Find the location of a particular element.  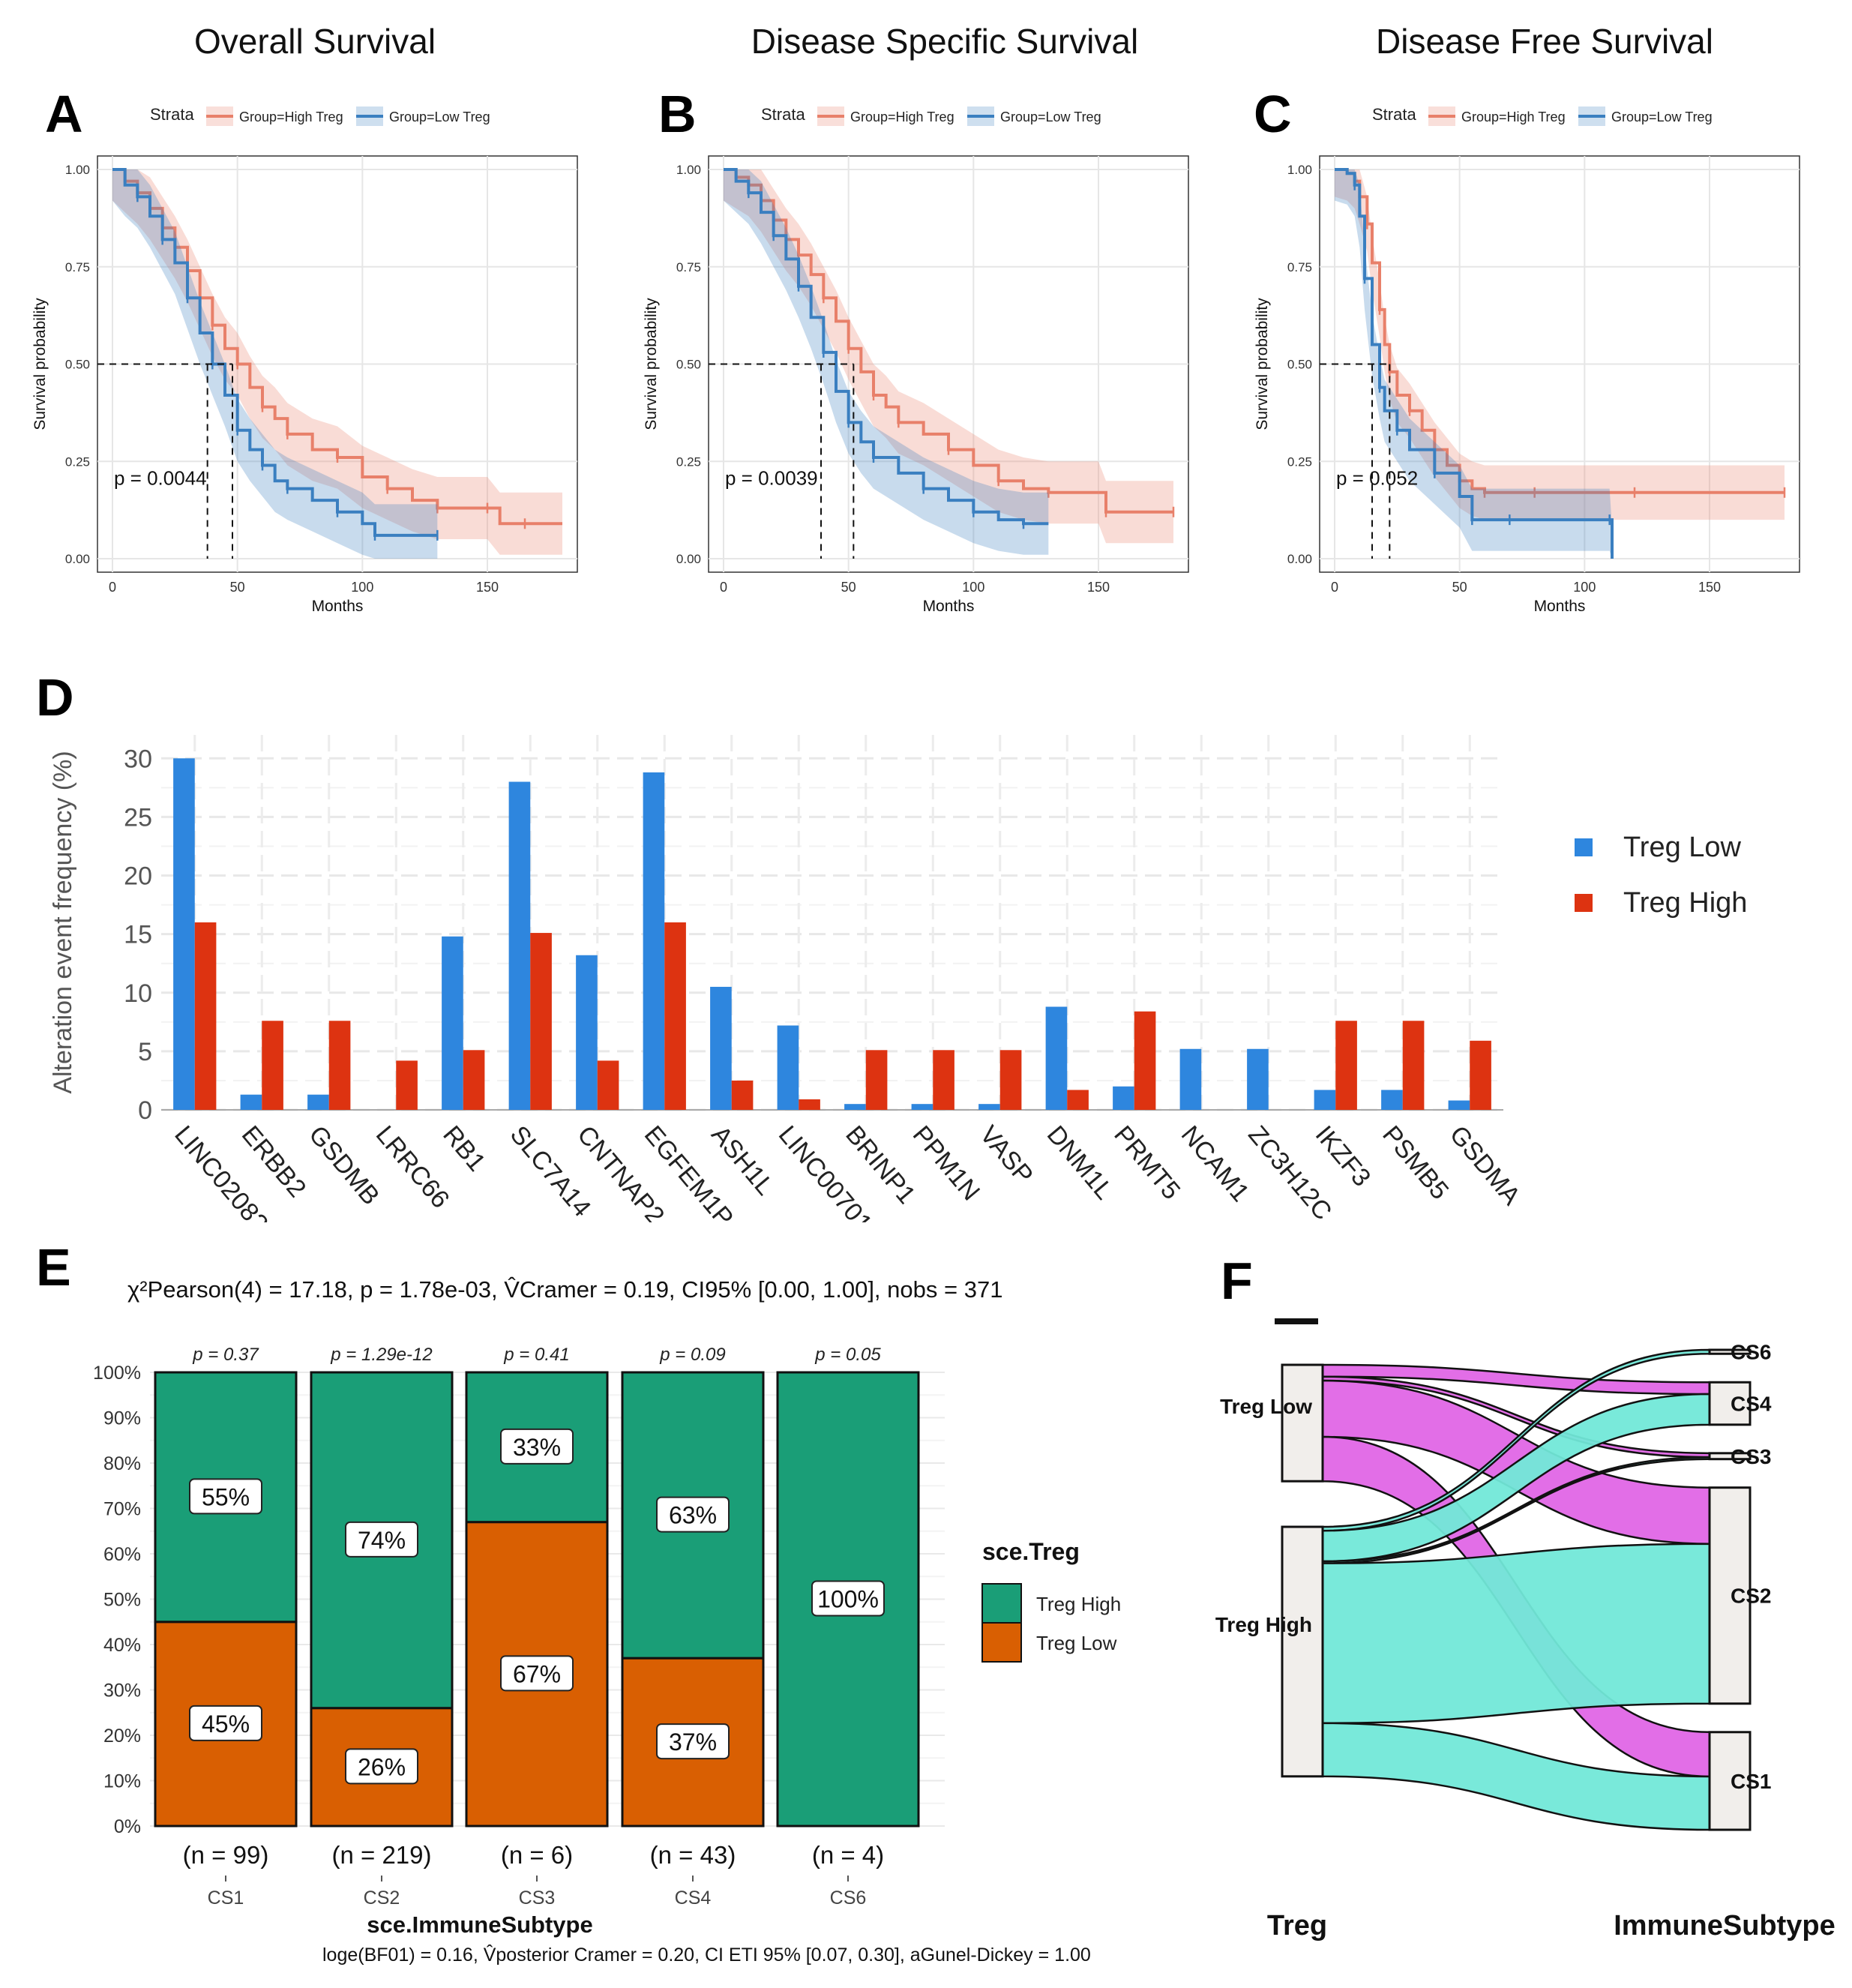

percent-label-treg-low: 67% is located at coordinates (537, 1673).